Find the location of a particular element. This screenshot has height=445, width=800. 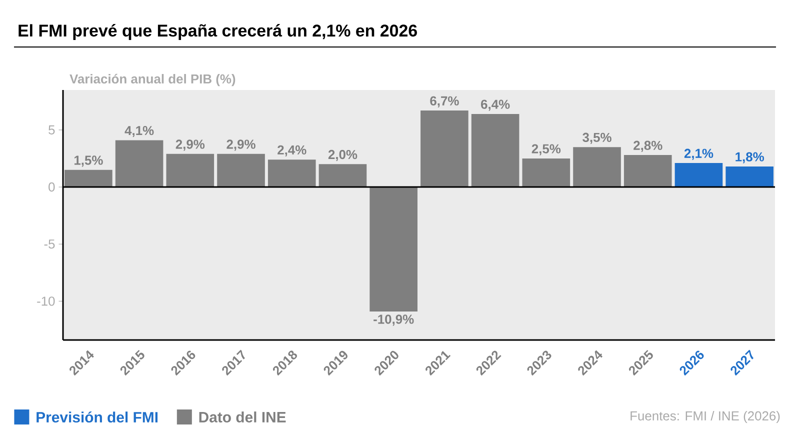

chart-title: El FMI prevé que España crecerá un 2,1% en 2026 is located at coordinates (217, 32).